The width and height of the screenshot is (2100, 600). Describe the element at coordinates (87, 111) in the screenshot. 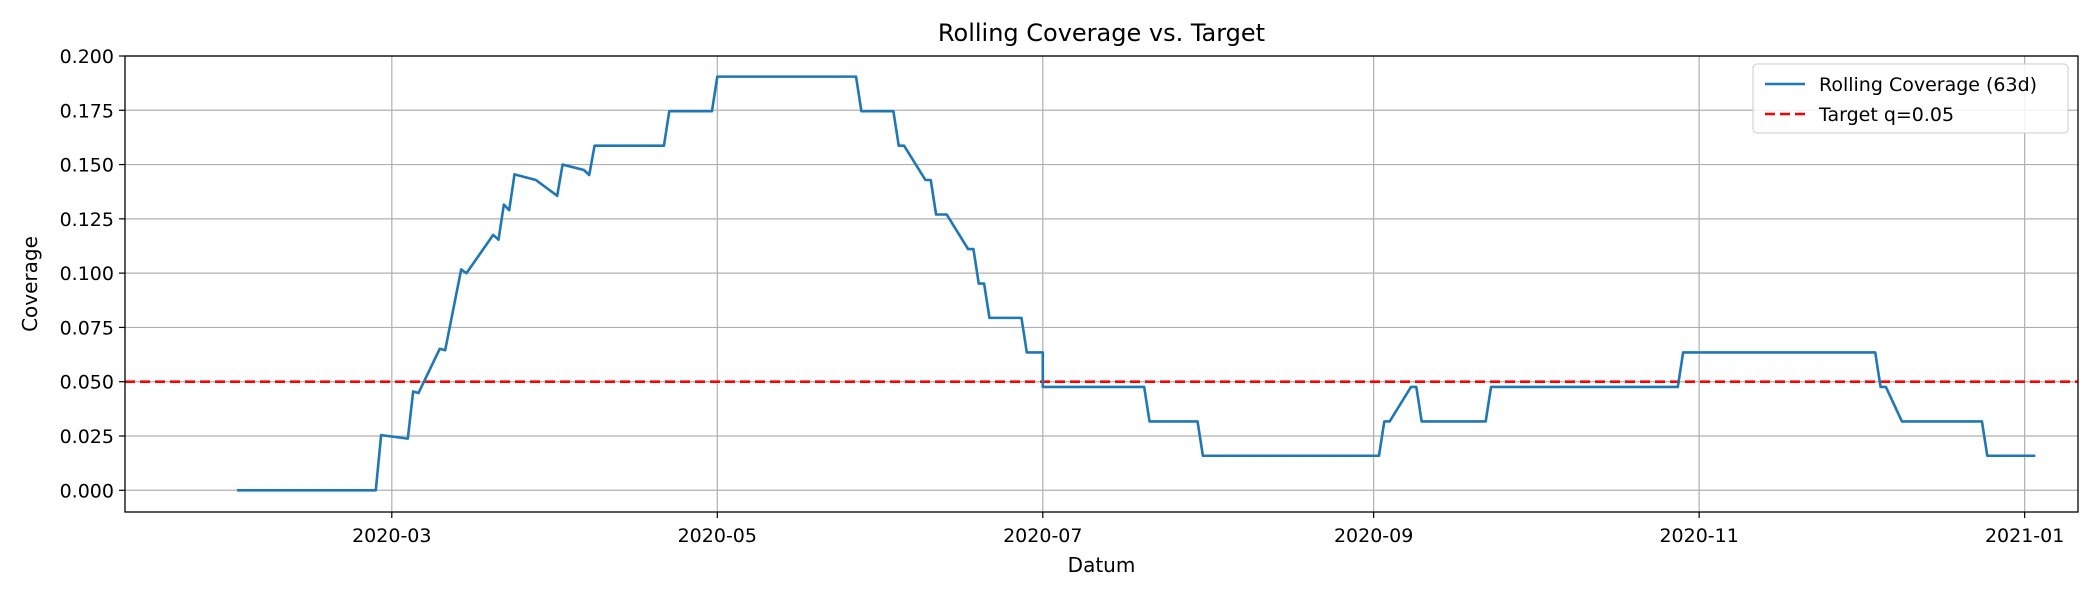

I see `y-tick-label: 0.175` at that location.